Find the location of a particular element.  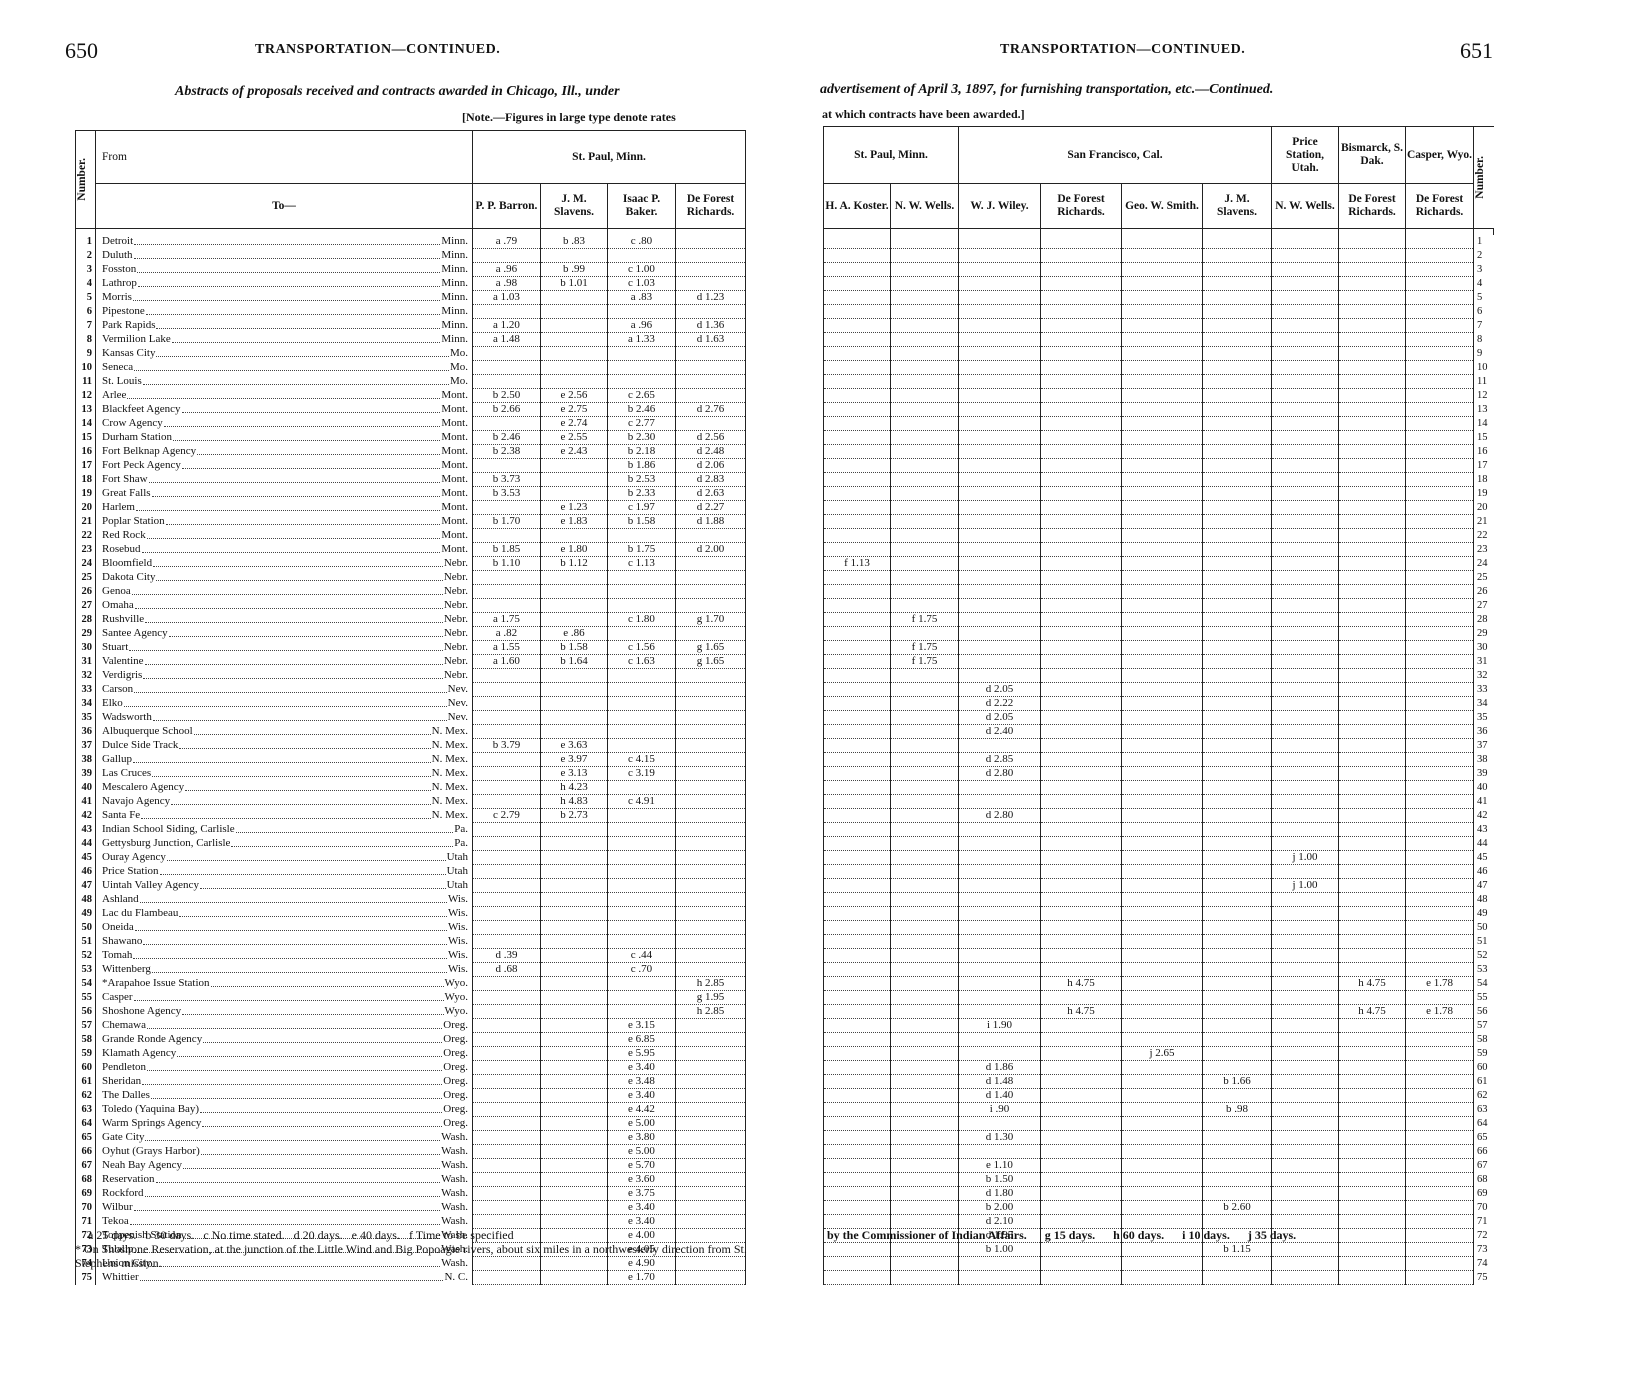

place-line: Fosston Minn. is located at coordinates (285, 269).